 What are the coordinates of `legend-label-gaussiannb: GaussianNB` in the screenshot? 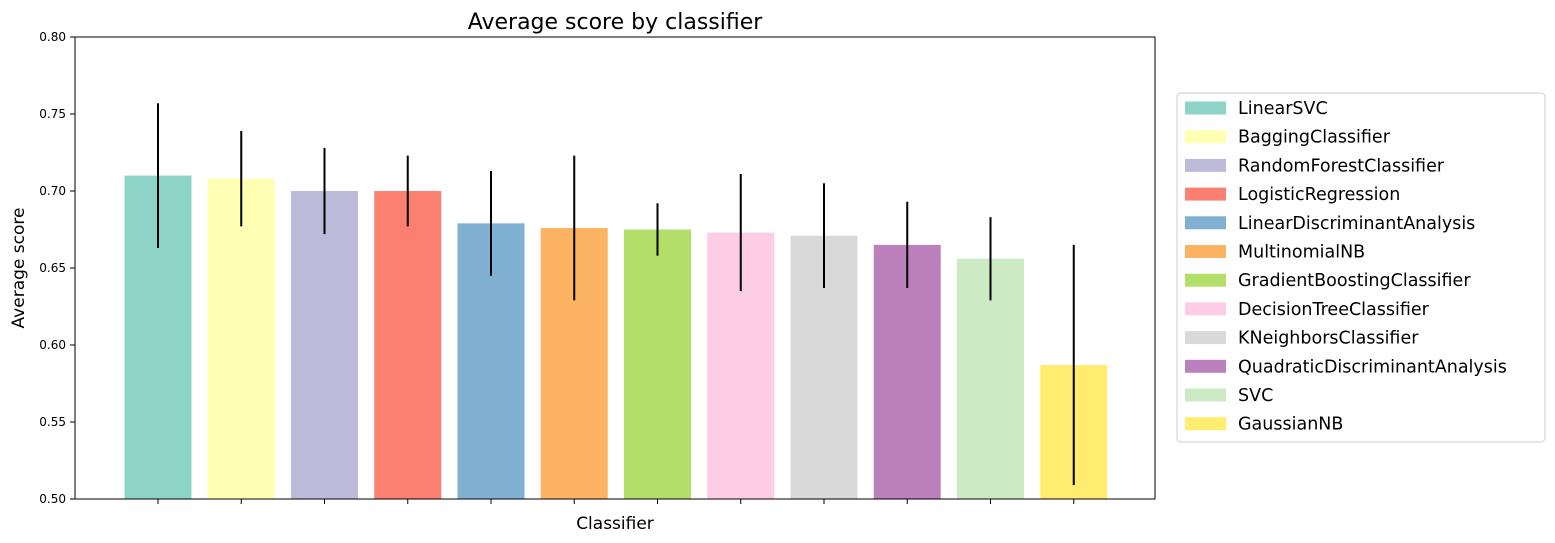 It's located at (1290, 425).